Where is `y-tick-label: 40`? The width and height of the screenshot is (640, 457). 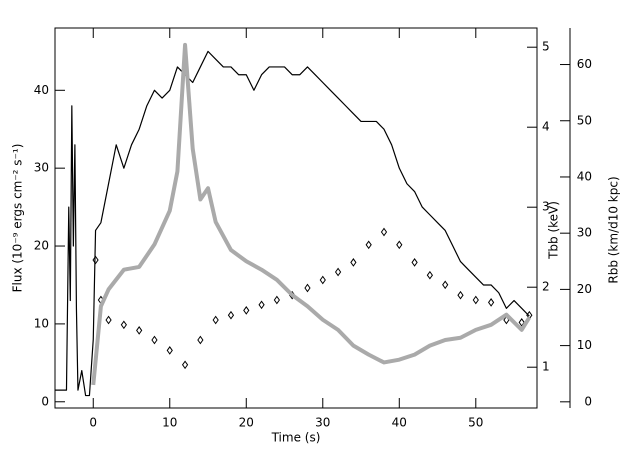 y-tick-label: 40 is located at coordinates (41, 90).